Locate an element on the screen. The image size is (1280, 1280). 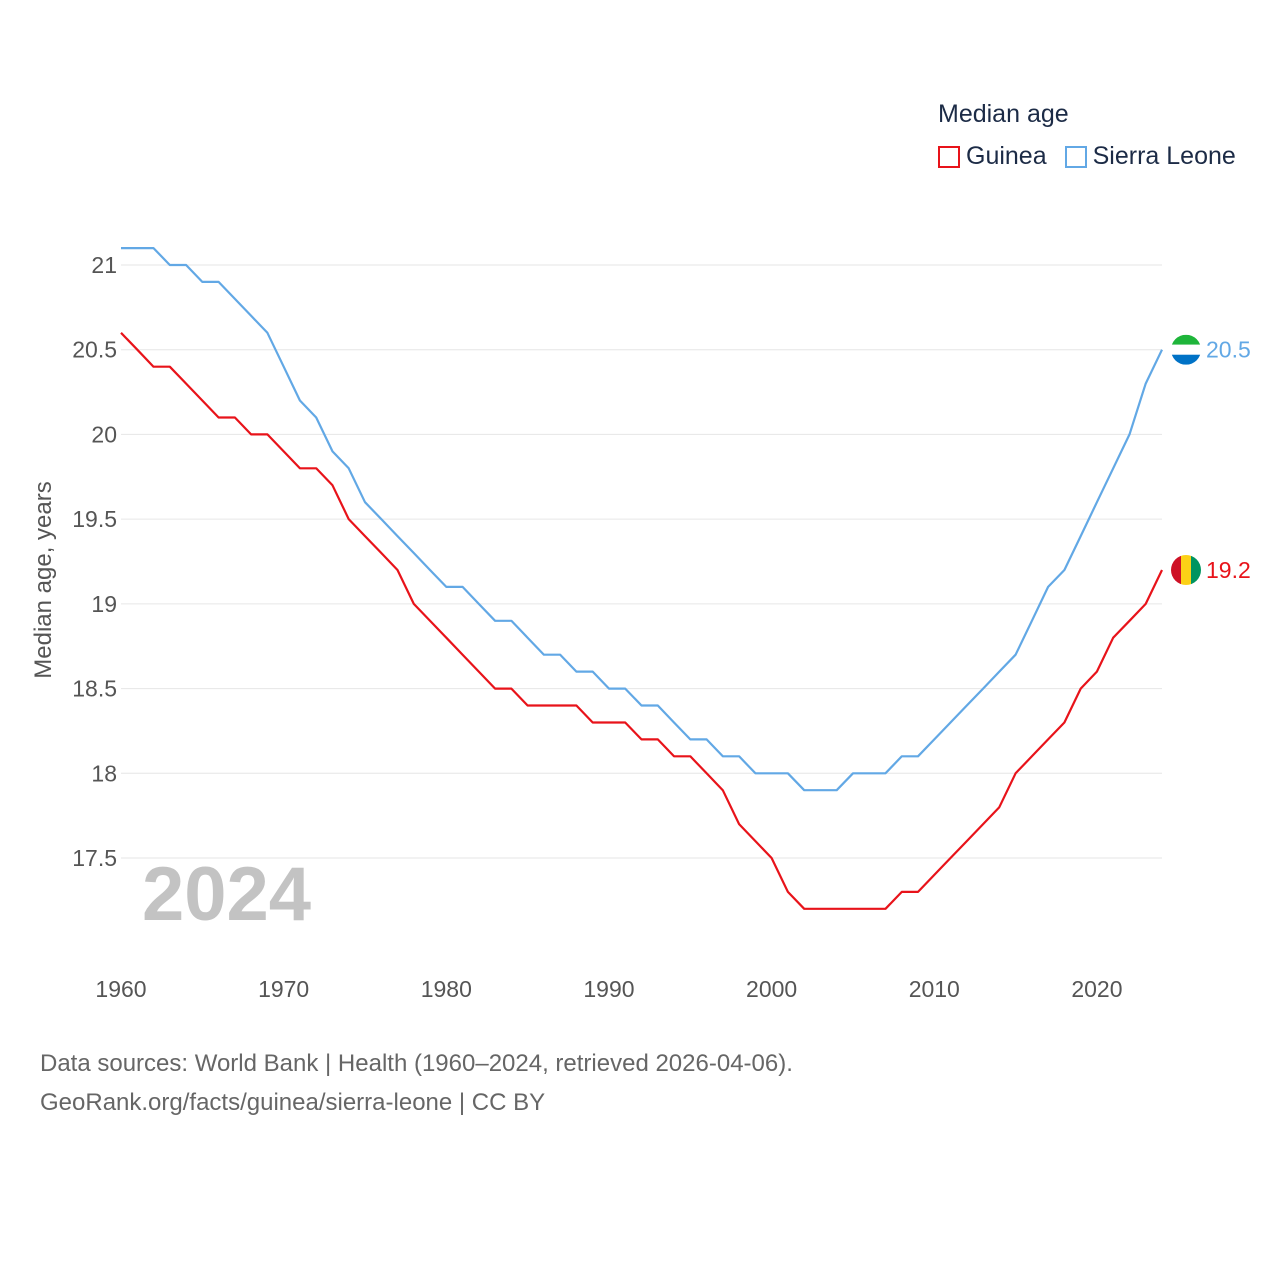
legend-swatch-sierra-leone is located at coordinates (1075, 156).